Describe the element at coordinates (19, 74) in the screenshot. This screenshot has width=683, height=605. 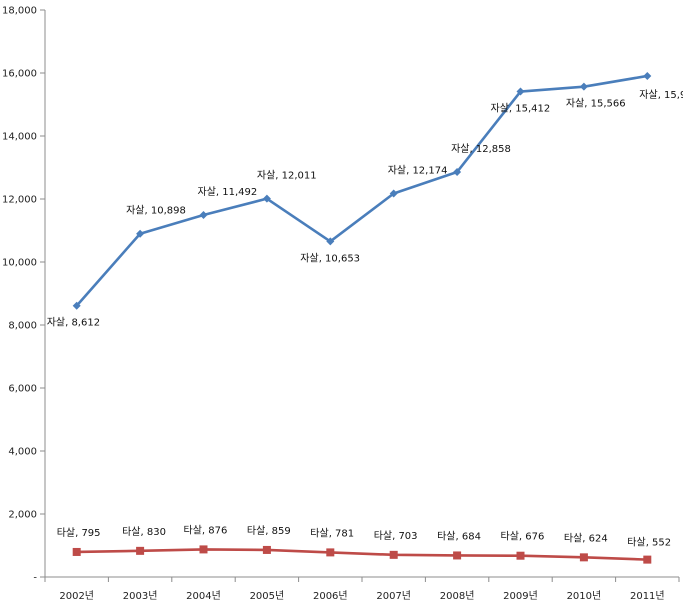
I see `y-tick-label: 16,000` at that location.